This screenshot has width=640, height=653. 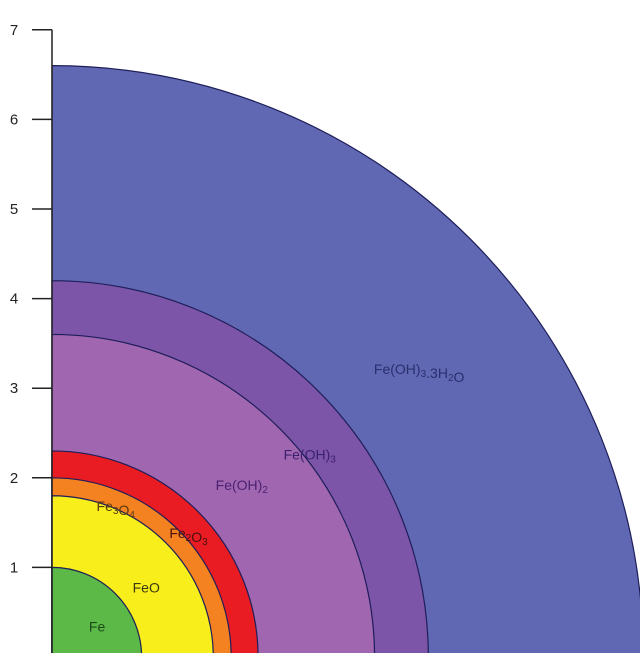 What do you see at coordinates (188, 536) in the screenshot?
I see `label-fe2o3: Fe2O3` at bounding box center [188, 536].